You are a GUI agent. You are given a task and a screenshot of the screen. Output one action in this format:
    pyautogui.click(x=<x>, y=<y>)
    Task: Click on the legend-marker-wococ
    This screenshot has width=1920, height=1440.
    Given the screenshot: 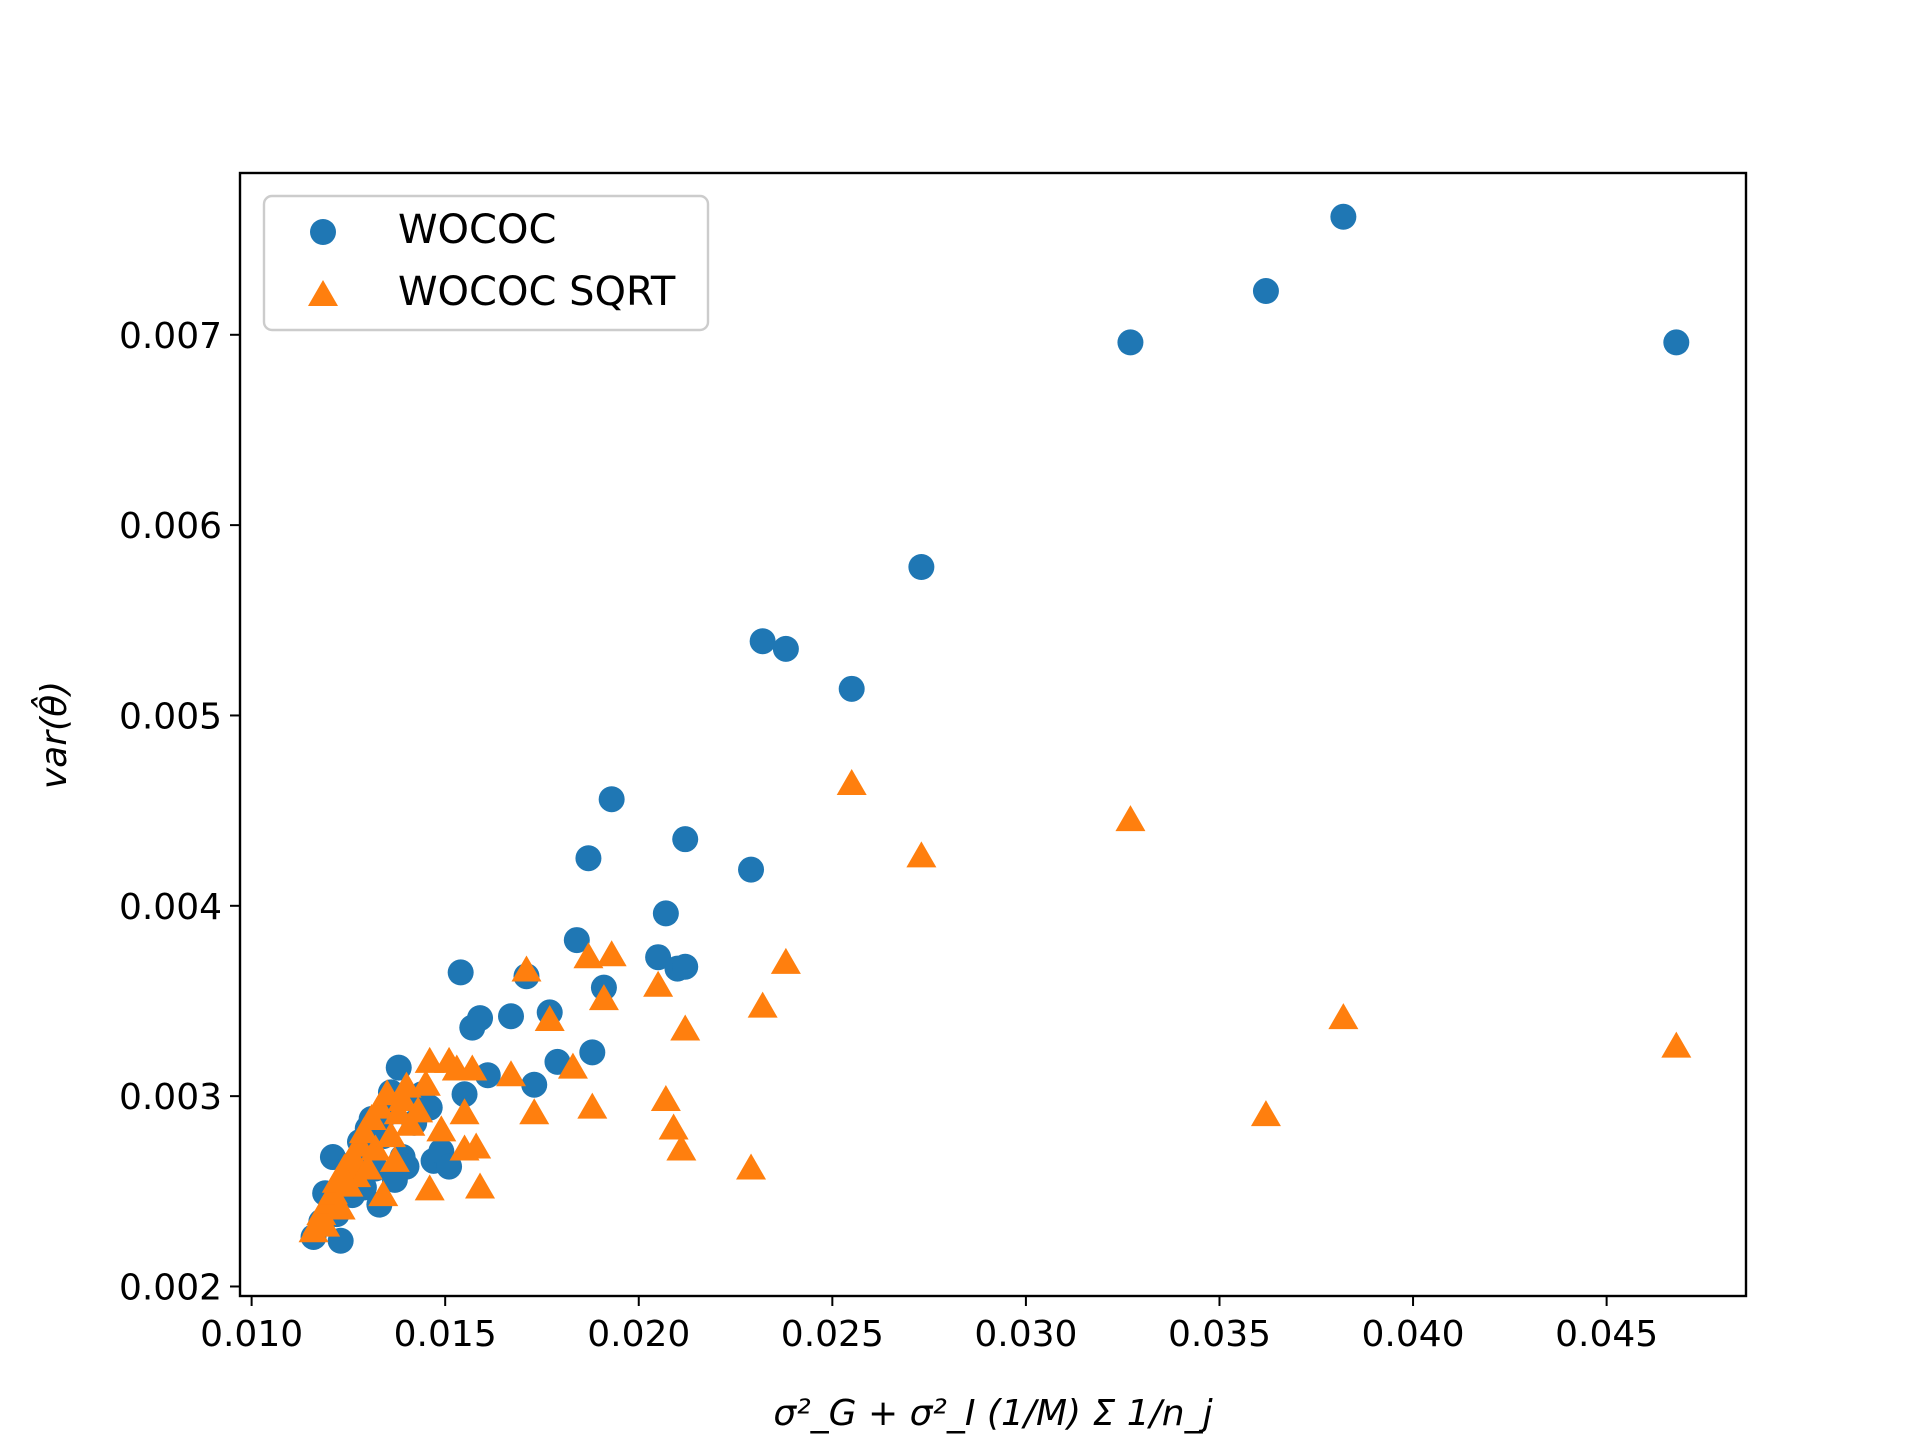 What is the action you would take?
    pyautogui.click(x=323, y=232)
    